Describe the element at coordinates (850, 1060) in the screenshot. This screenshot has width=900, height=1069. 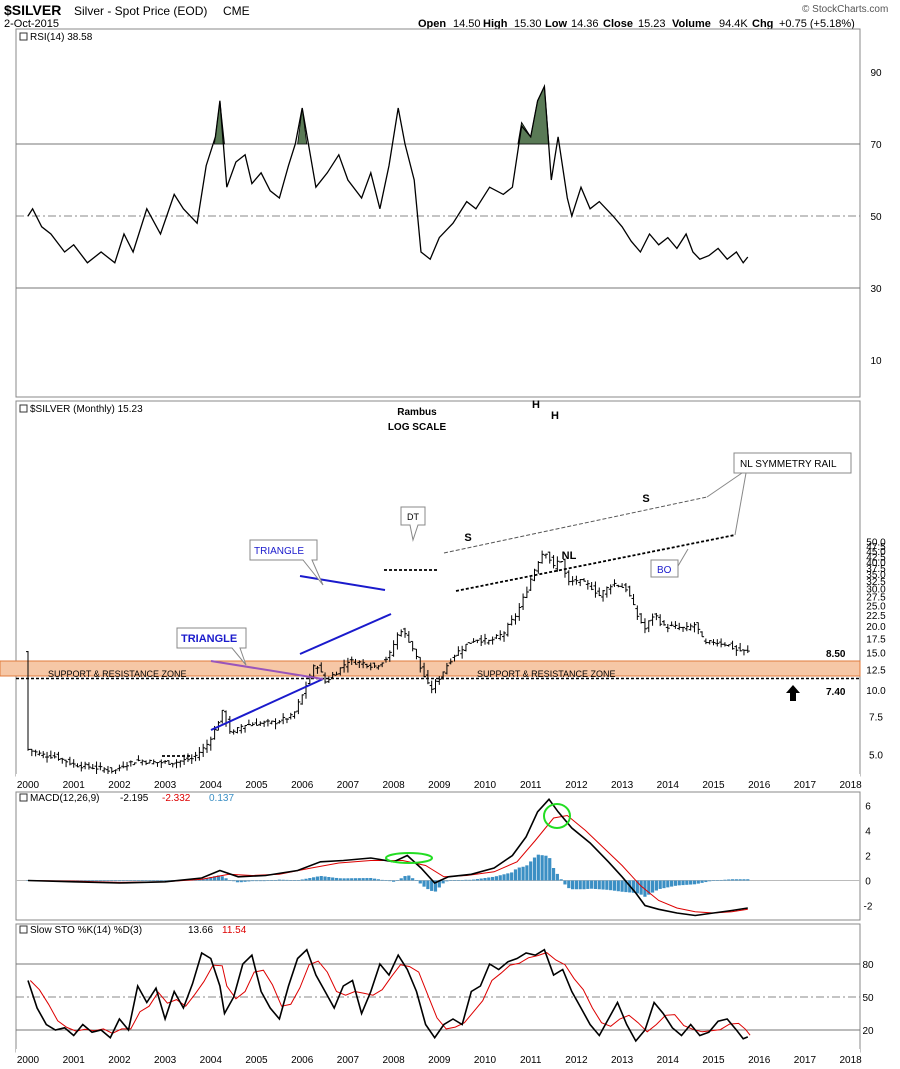
I see `x-tick-label: 2018` at that location.